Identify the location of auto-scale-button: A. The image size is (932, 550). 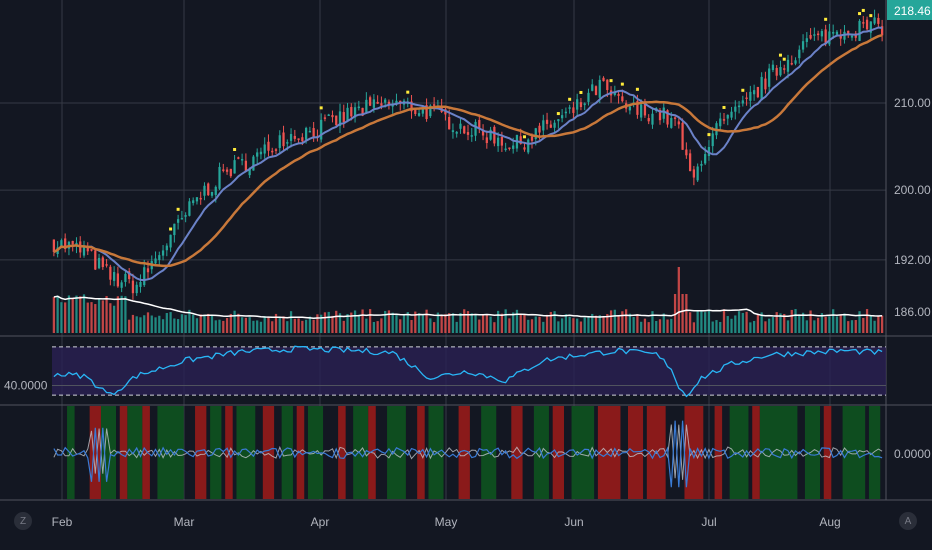
(908, 521).